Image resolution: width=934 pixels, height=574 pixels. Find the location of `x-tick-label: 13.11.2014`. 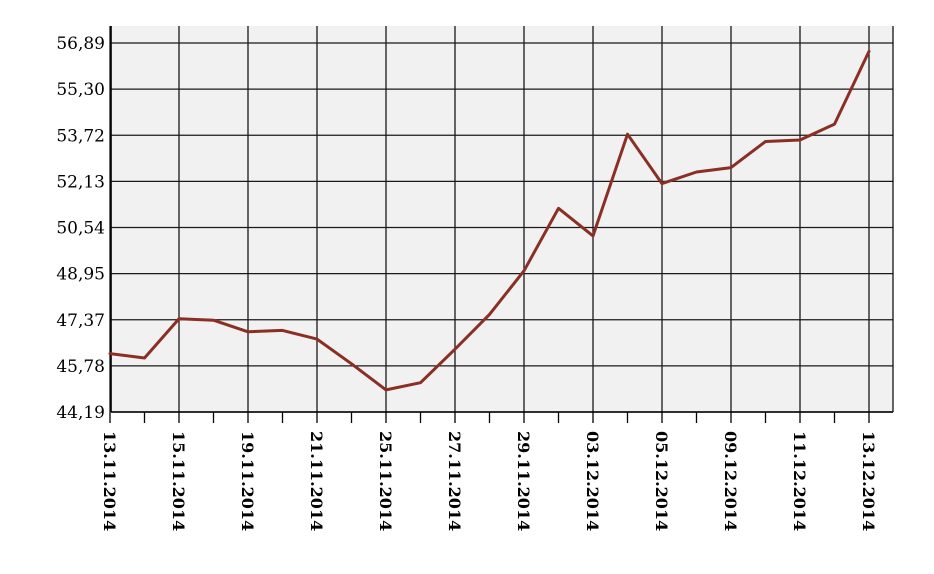

x-tick-label: 13.11.2014 is located at coordinates (109, 481).